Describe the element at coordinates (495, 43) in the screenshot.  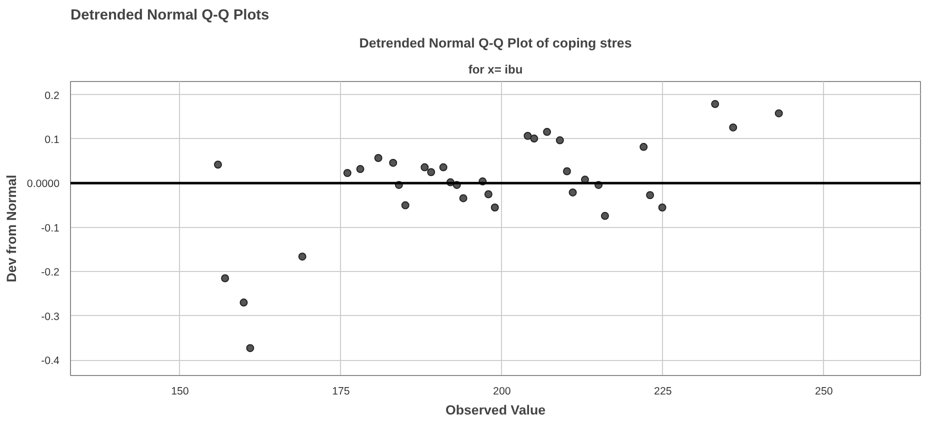
I see `chart-title: Detrended Normal Q-Q Plot of coping stres` at that location.